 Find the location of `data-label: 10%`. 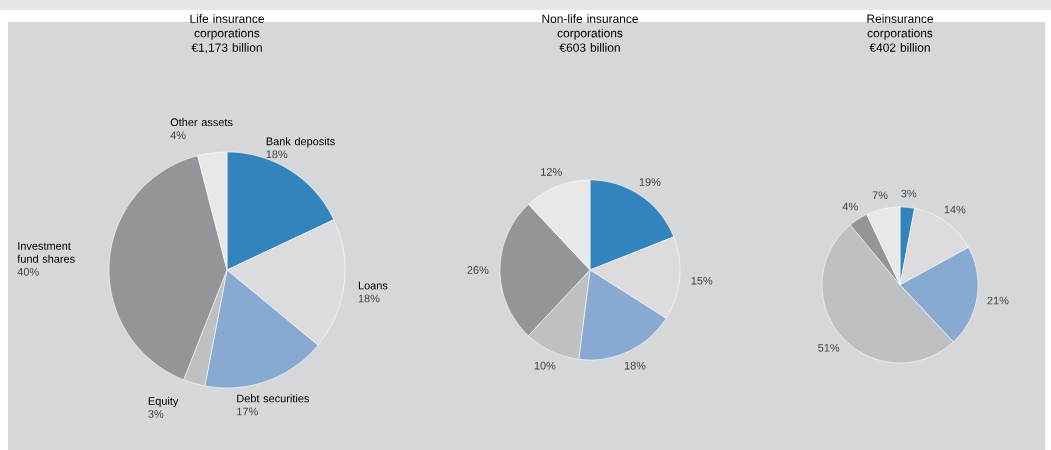

data-label: 10% is located at coordinates (545, 365).